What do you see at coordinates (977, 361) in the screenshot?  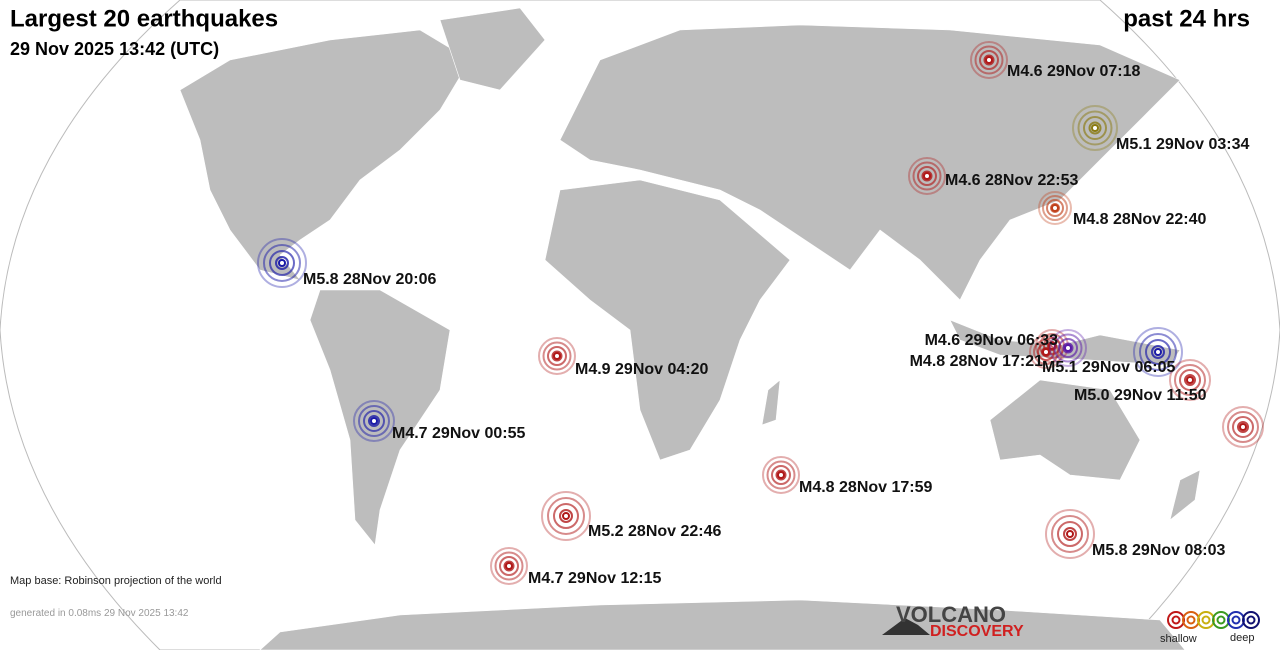 I see `quake-label: M4.8 28Nov 17:21` at bounding box center [977, 361].